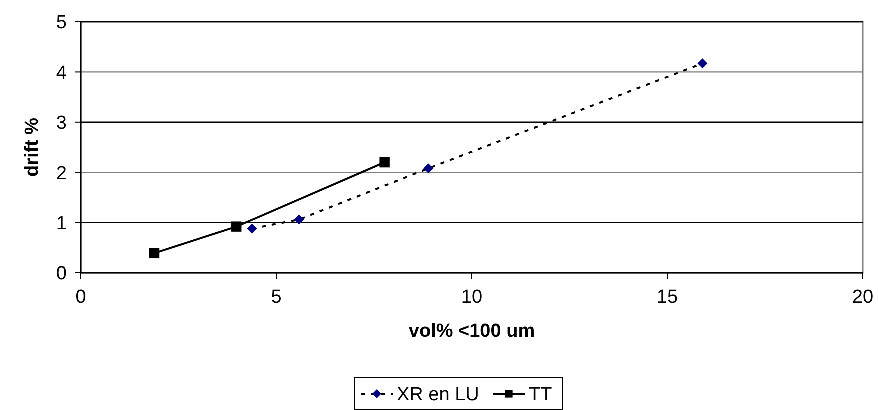 Image resolution: width=878 pixels, height=410 pixels. Describe the element at coordinates (81, 297) in the screenshot. I see `x-tick-label: 0` at that location.